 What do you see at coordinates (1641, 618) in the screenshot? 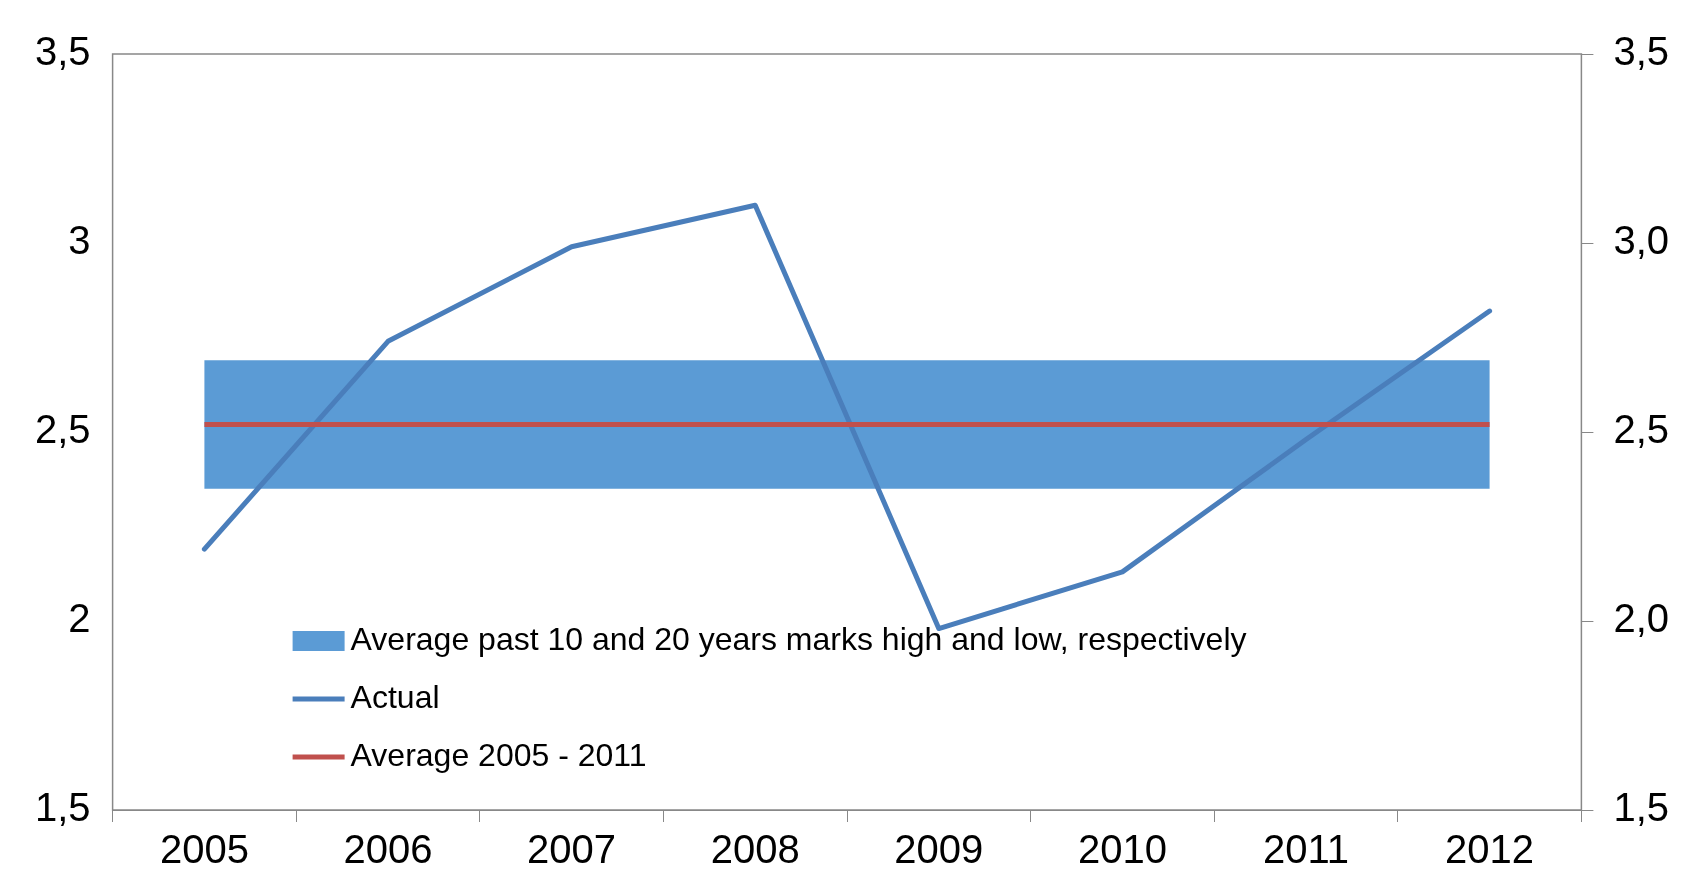
I see `y2-tick-label: 2,0` at bounding box center [1641, 618].